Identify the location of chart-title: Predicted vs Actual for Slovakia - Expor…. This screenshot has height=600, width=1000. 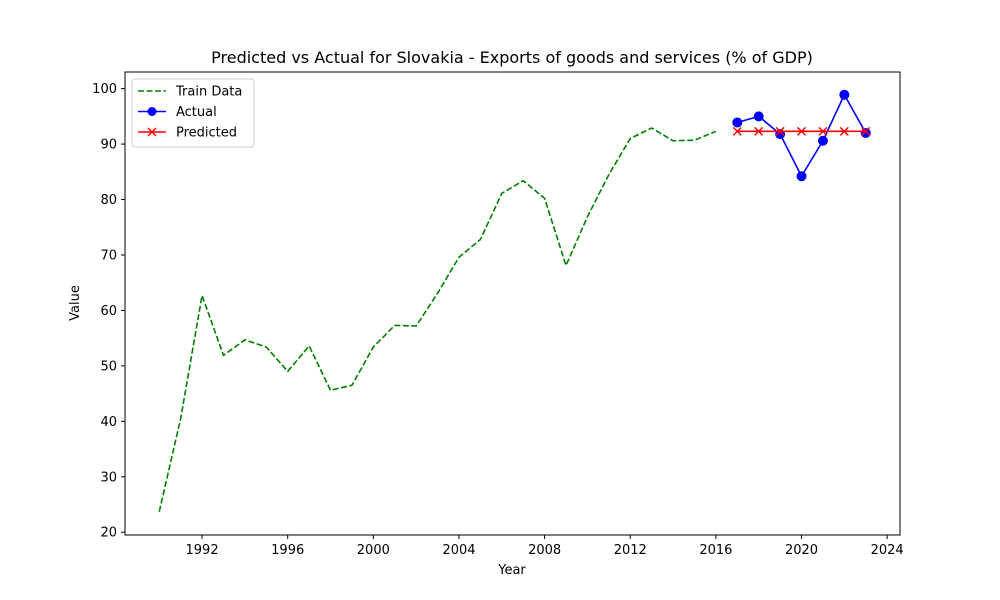
(512, 57).